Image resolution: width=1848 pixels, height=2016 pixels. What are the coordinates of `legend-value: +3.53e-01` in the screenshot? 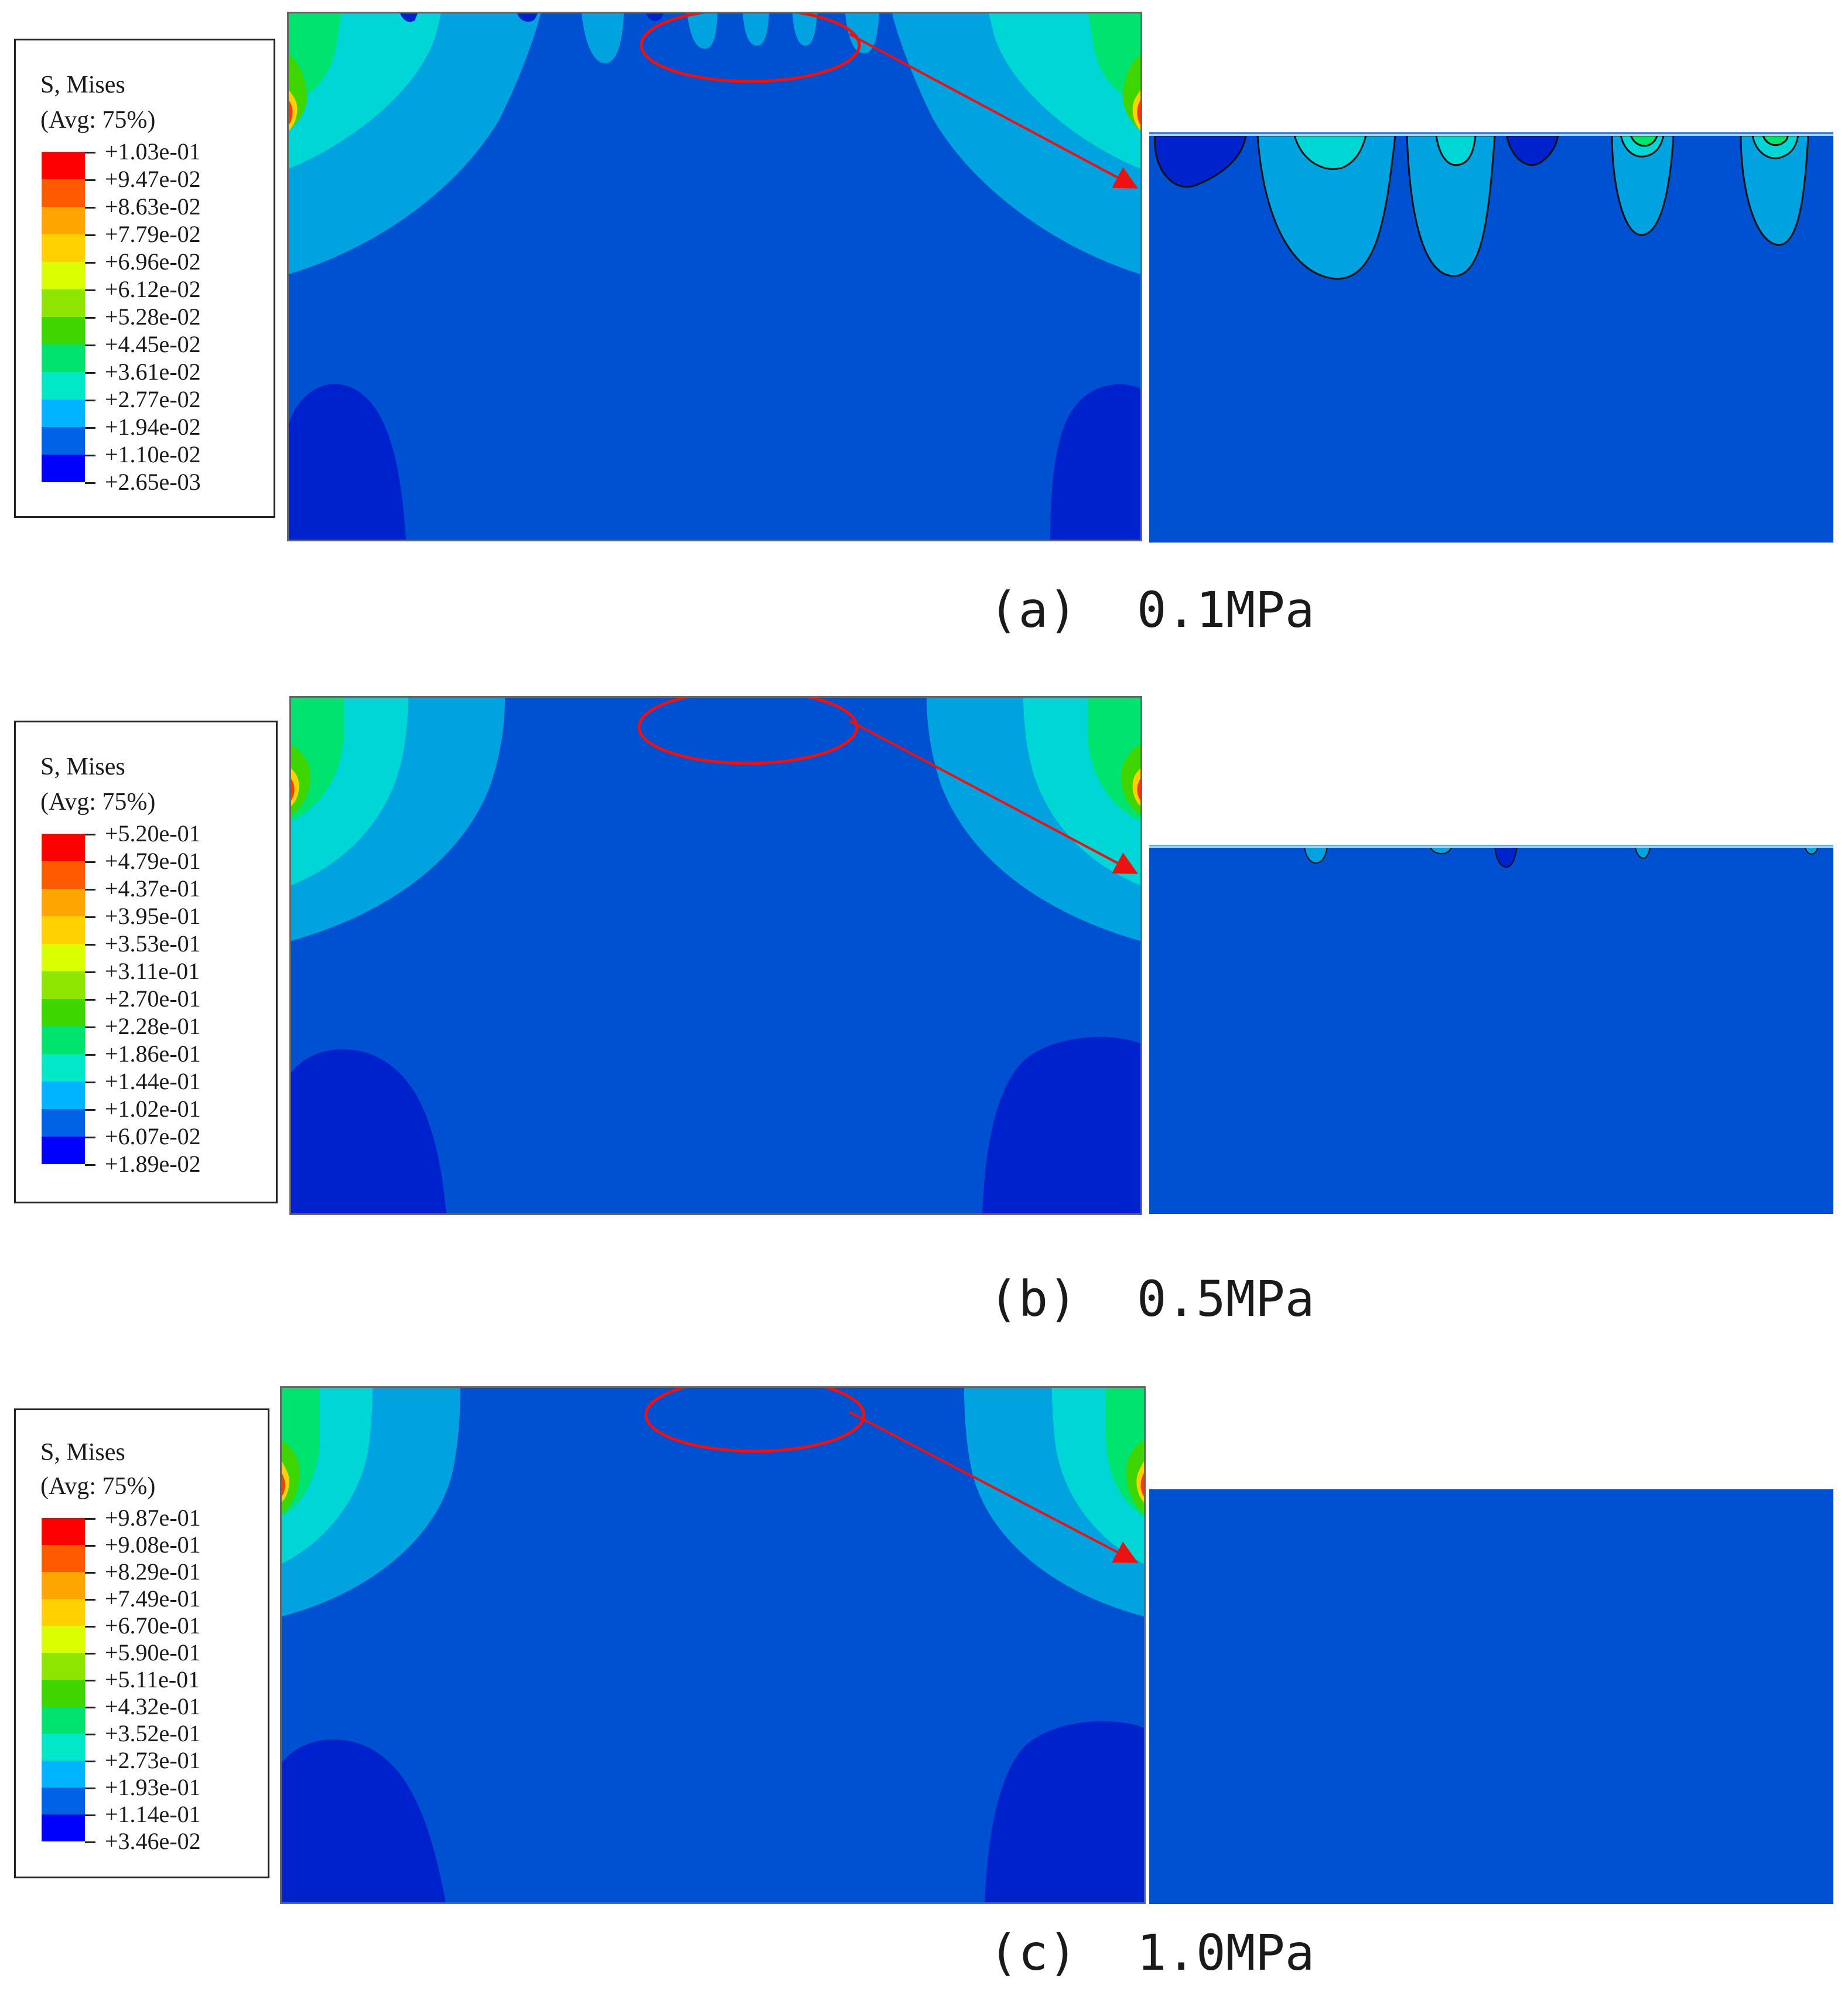 It's located at (153, 943).